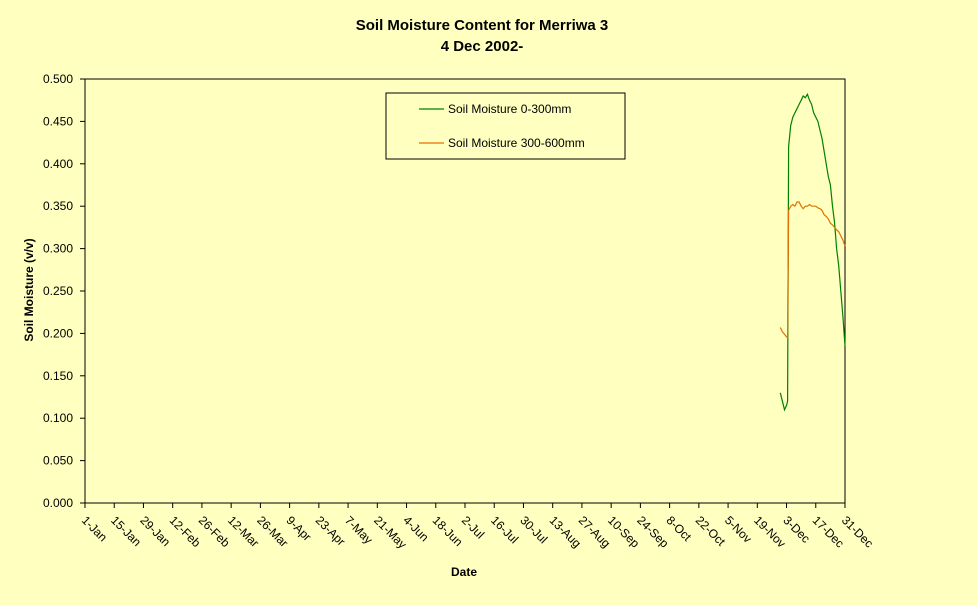 This screenshot has height=605, width=977. Describe the element at coordinates (58, 418) in the screenshot. I see `y-tick-label: 0.100` at that location.